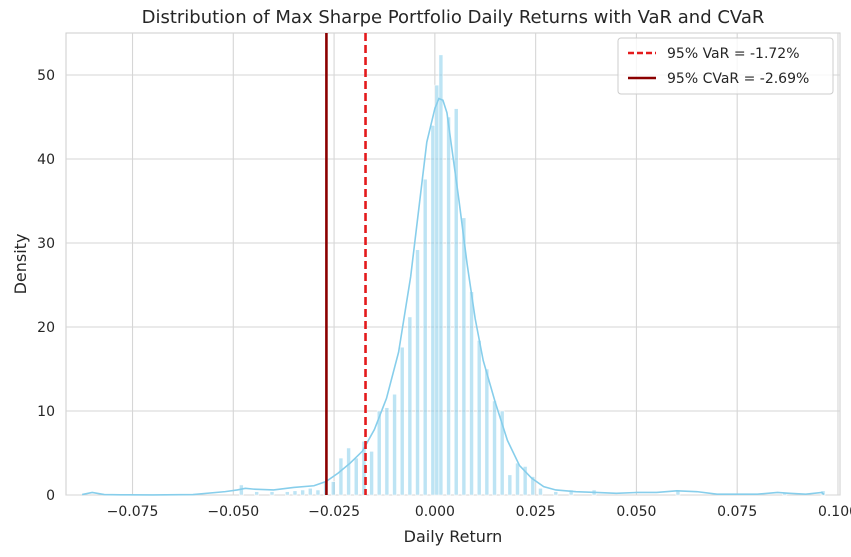 The width and height of the screenshot is (851, 557). I want to click on y-tick-label: 0, so click(50, 496).